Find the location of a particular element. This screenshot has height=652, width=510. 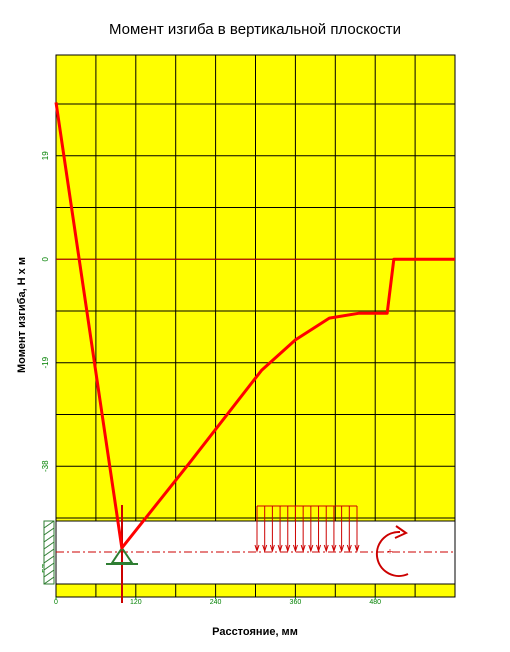

x-tick-label: 360 is located at coordinates (296, 602).